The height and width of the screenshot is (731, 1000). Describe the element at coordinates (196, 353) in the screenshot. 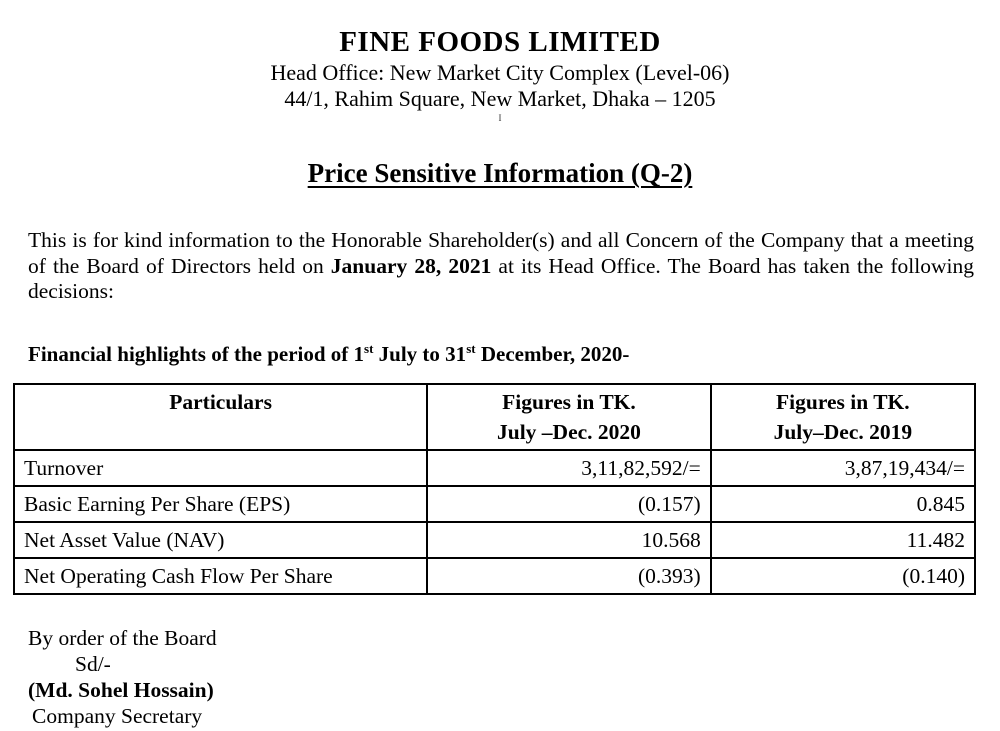

I see `highlights-text-prefix: Financial highlights of the period of 1` at that location.